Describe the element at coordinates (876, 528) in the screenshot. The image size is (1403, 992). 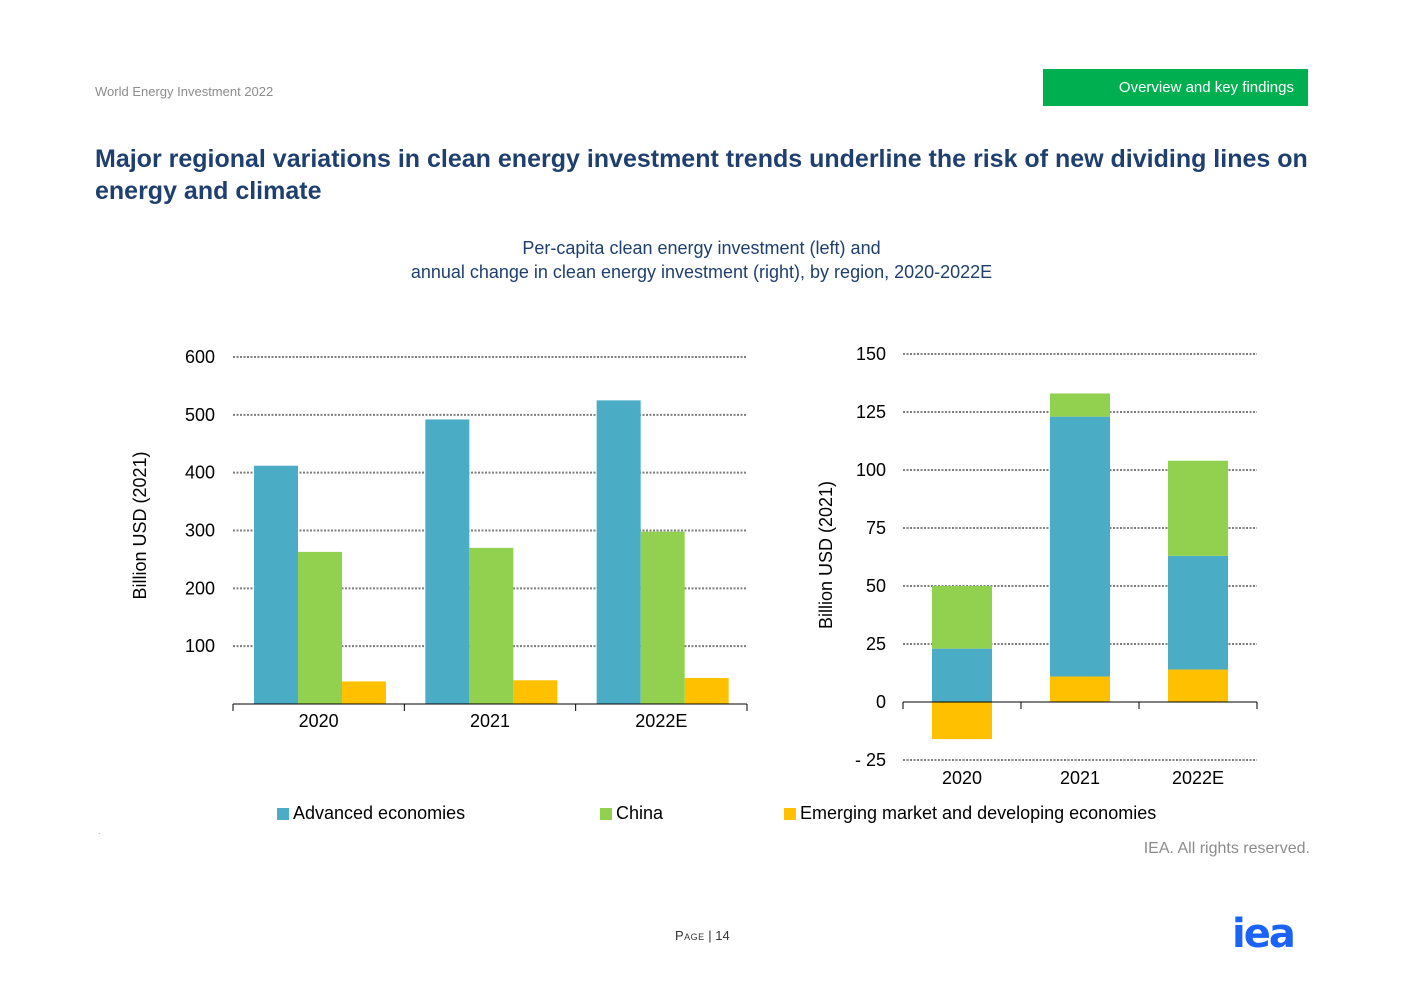
I see `chart2-y-tick-label: 75` at that location.